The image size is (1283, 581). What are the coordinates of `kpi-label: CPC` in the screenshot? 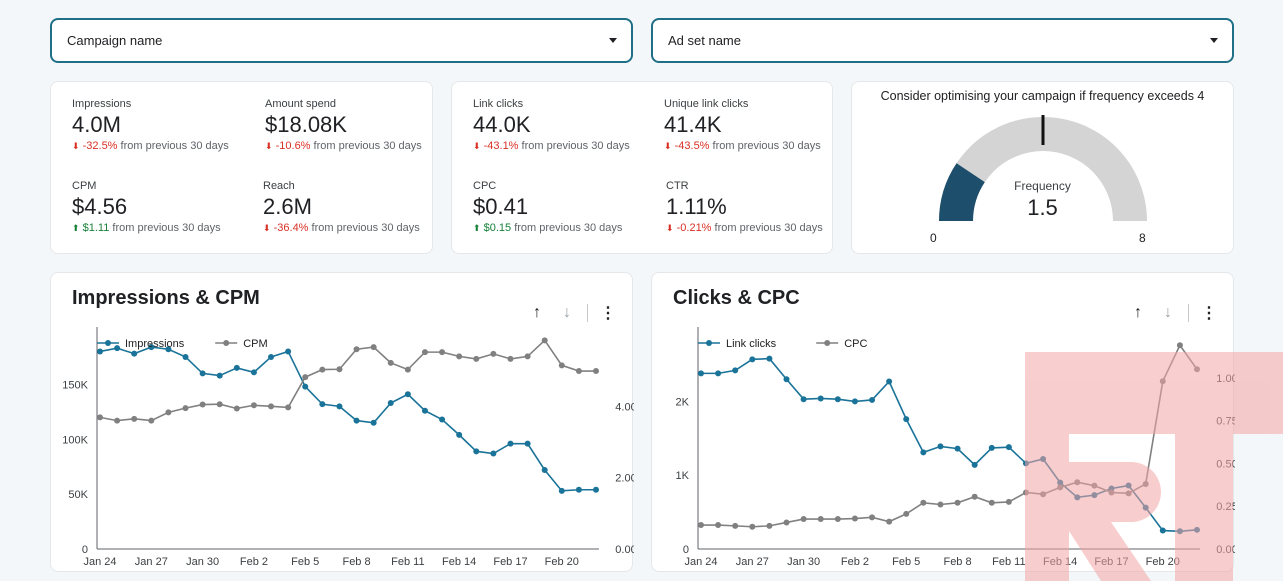 It's located at (485, 186).